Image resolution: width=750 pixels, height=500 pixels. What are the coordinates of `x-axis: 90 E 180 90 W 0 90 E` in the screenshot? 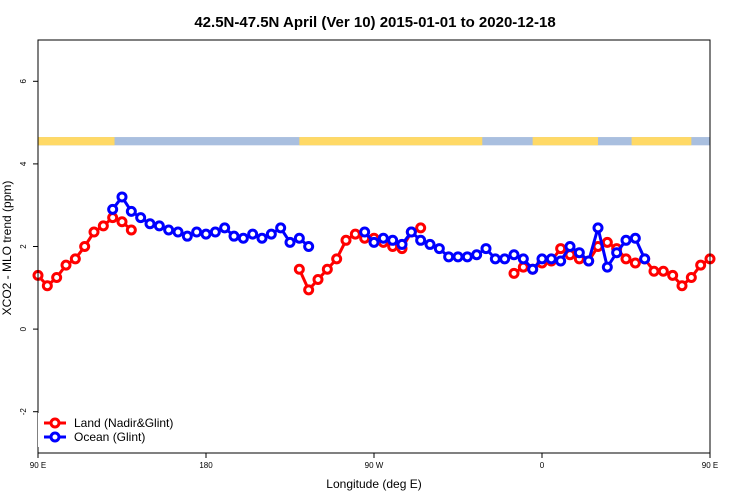 It's located at (374, 461).